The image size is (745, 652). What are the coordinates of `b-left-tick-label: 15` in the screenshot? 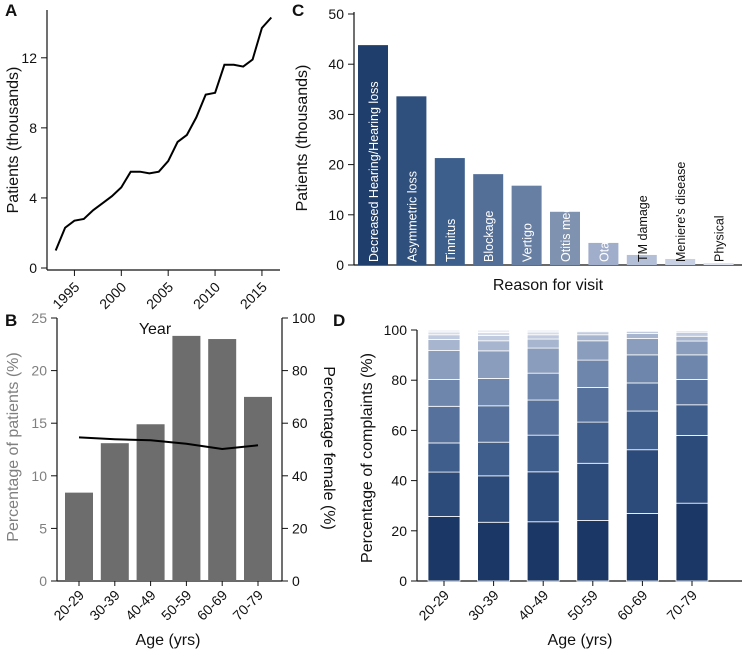 It's located at (39, 423).